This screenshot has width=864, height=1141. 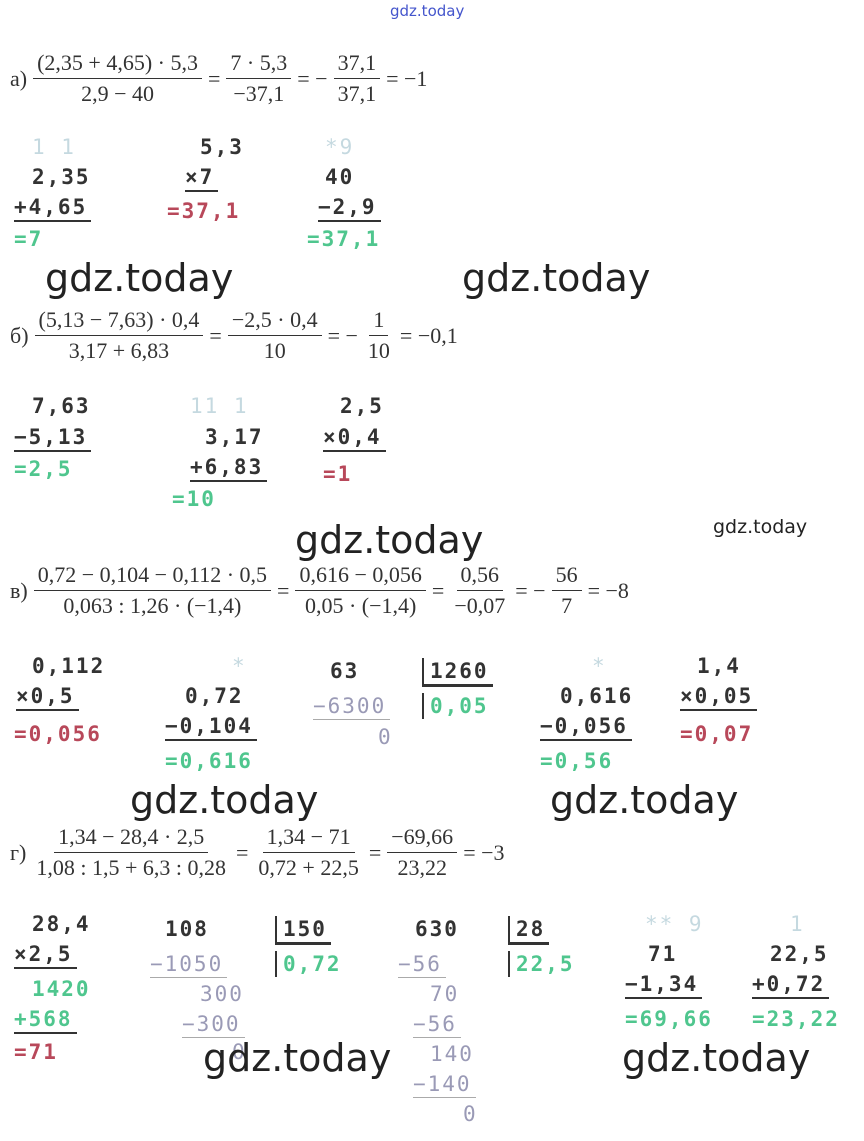 I want to click on calc-line: −300, so click(x=213, y=1024).